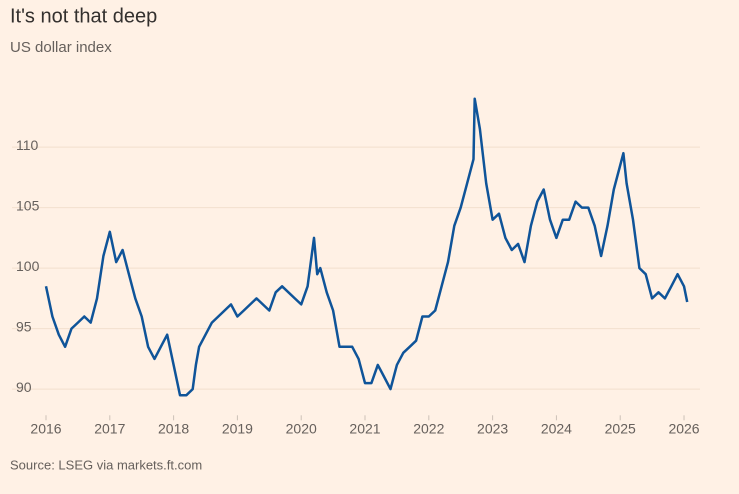 The width and height of the screenshot is (739, 494). I want to click on x-tick-label: 2017, so click(109, 429).